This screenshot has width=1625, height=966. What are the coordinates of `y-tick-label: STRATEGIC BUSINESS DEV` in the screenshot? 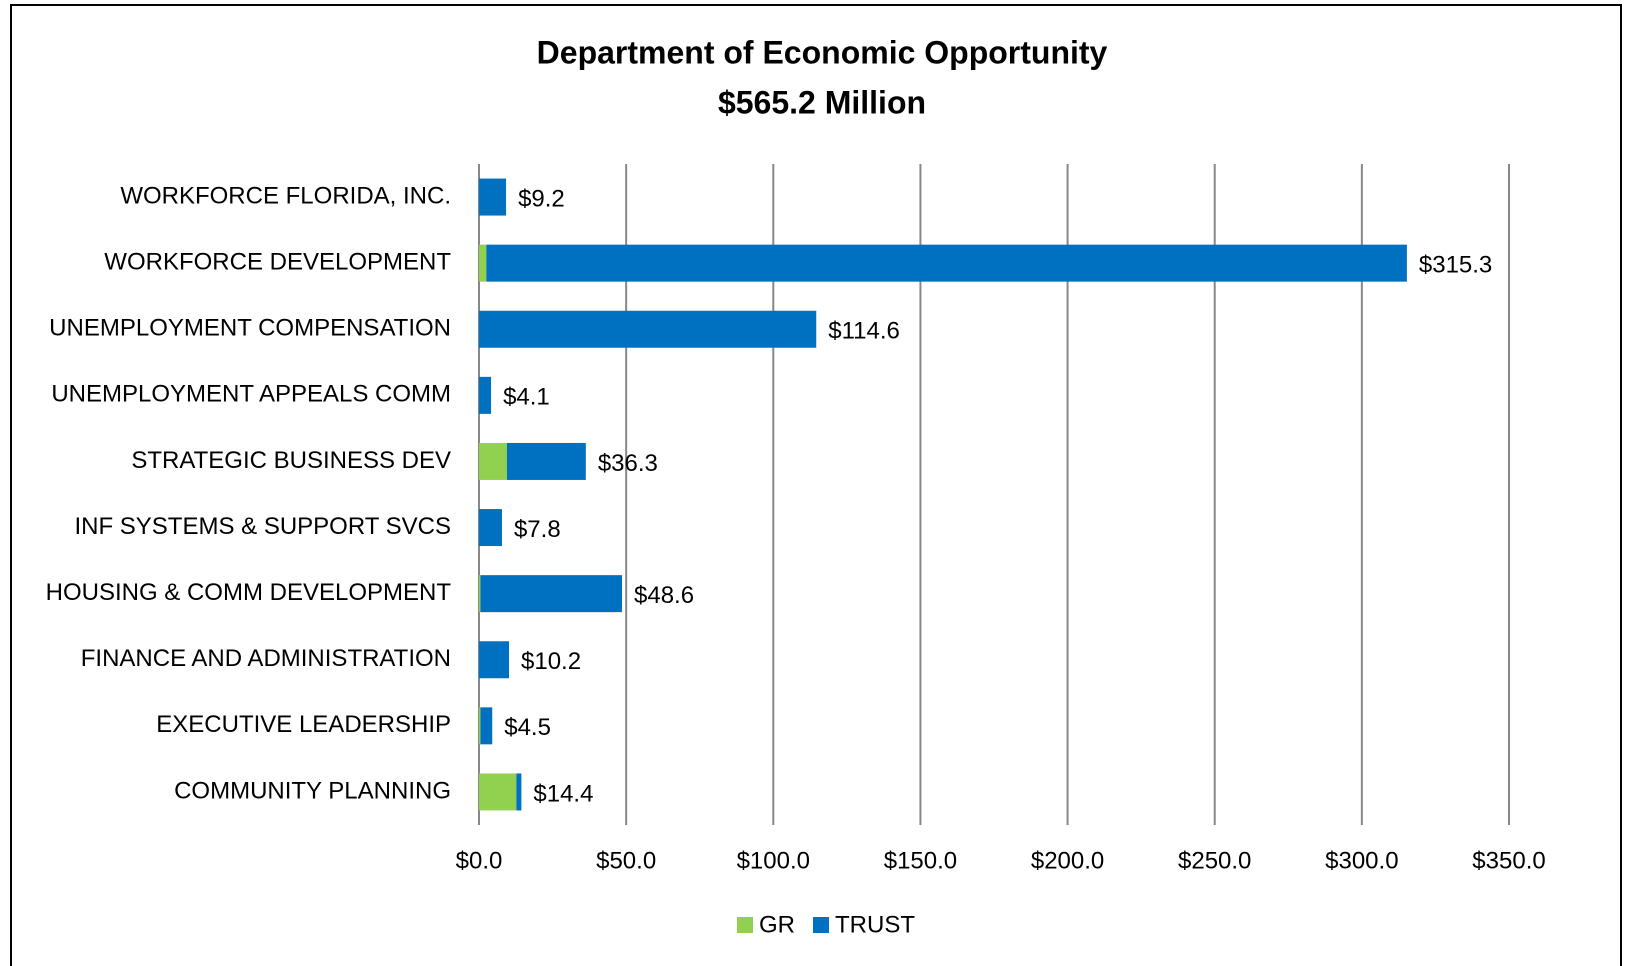 It's located at (291, 460).